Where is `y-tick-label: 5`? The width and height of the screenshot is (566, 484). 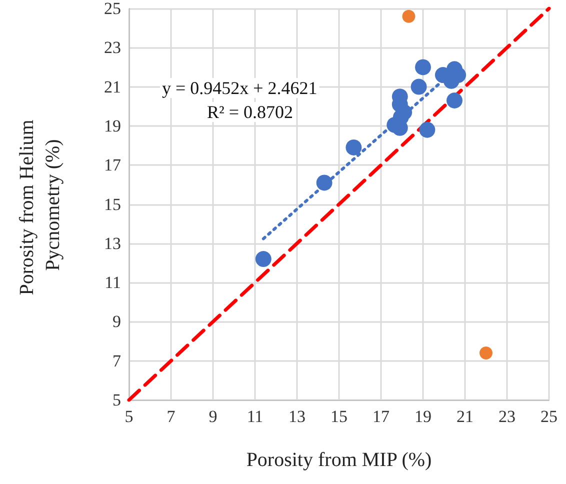
y-tick-label: 5 is located at coordinates (116, 400).